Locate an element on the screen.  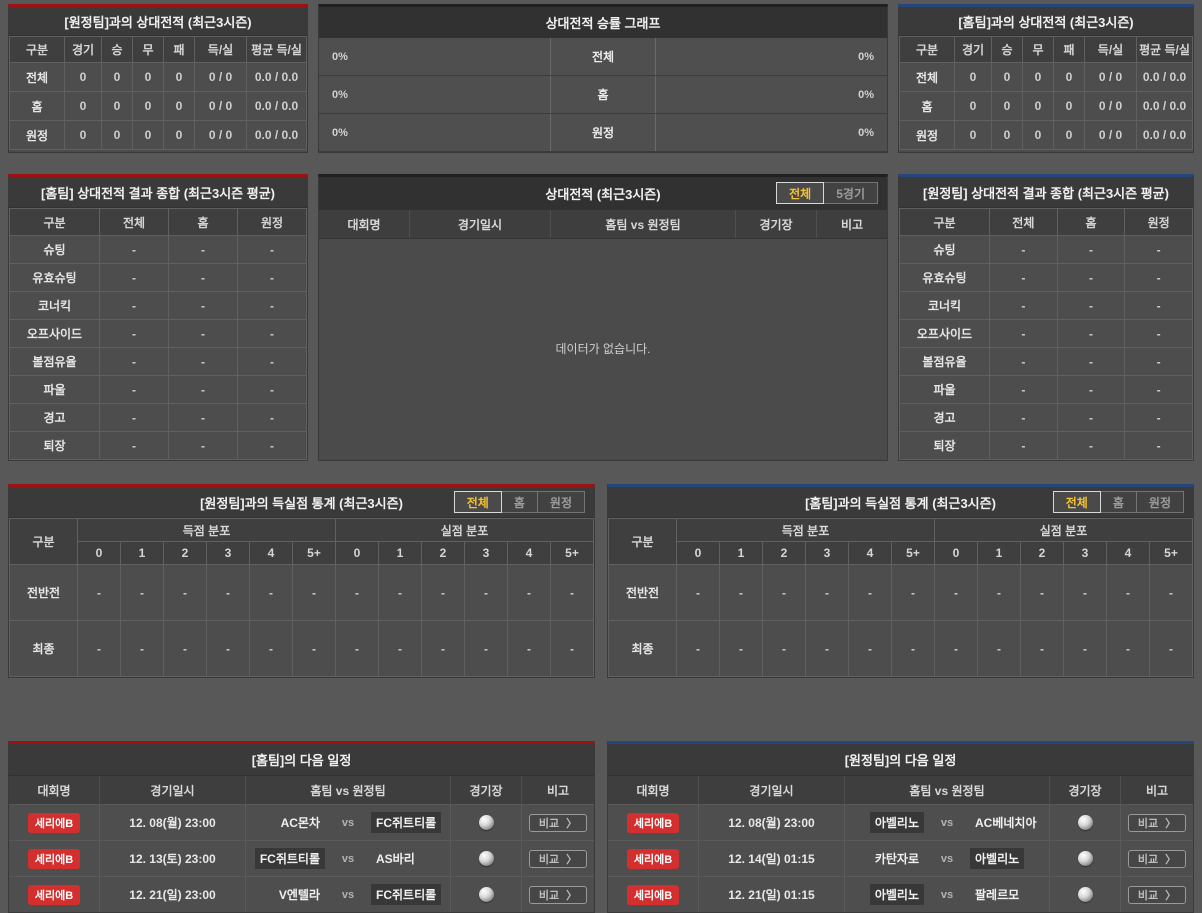
match-datetime: 12. 21(일) 23:00 is located at coordinates (172, 895).